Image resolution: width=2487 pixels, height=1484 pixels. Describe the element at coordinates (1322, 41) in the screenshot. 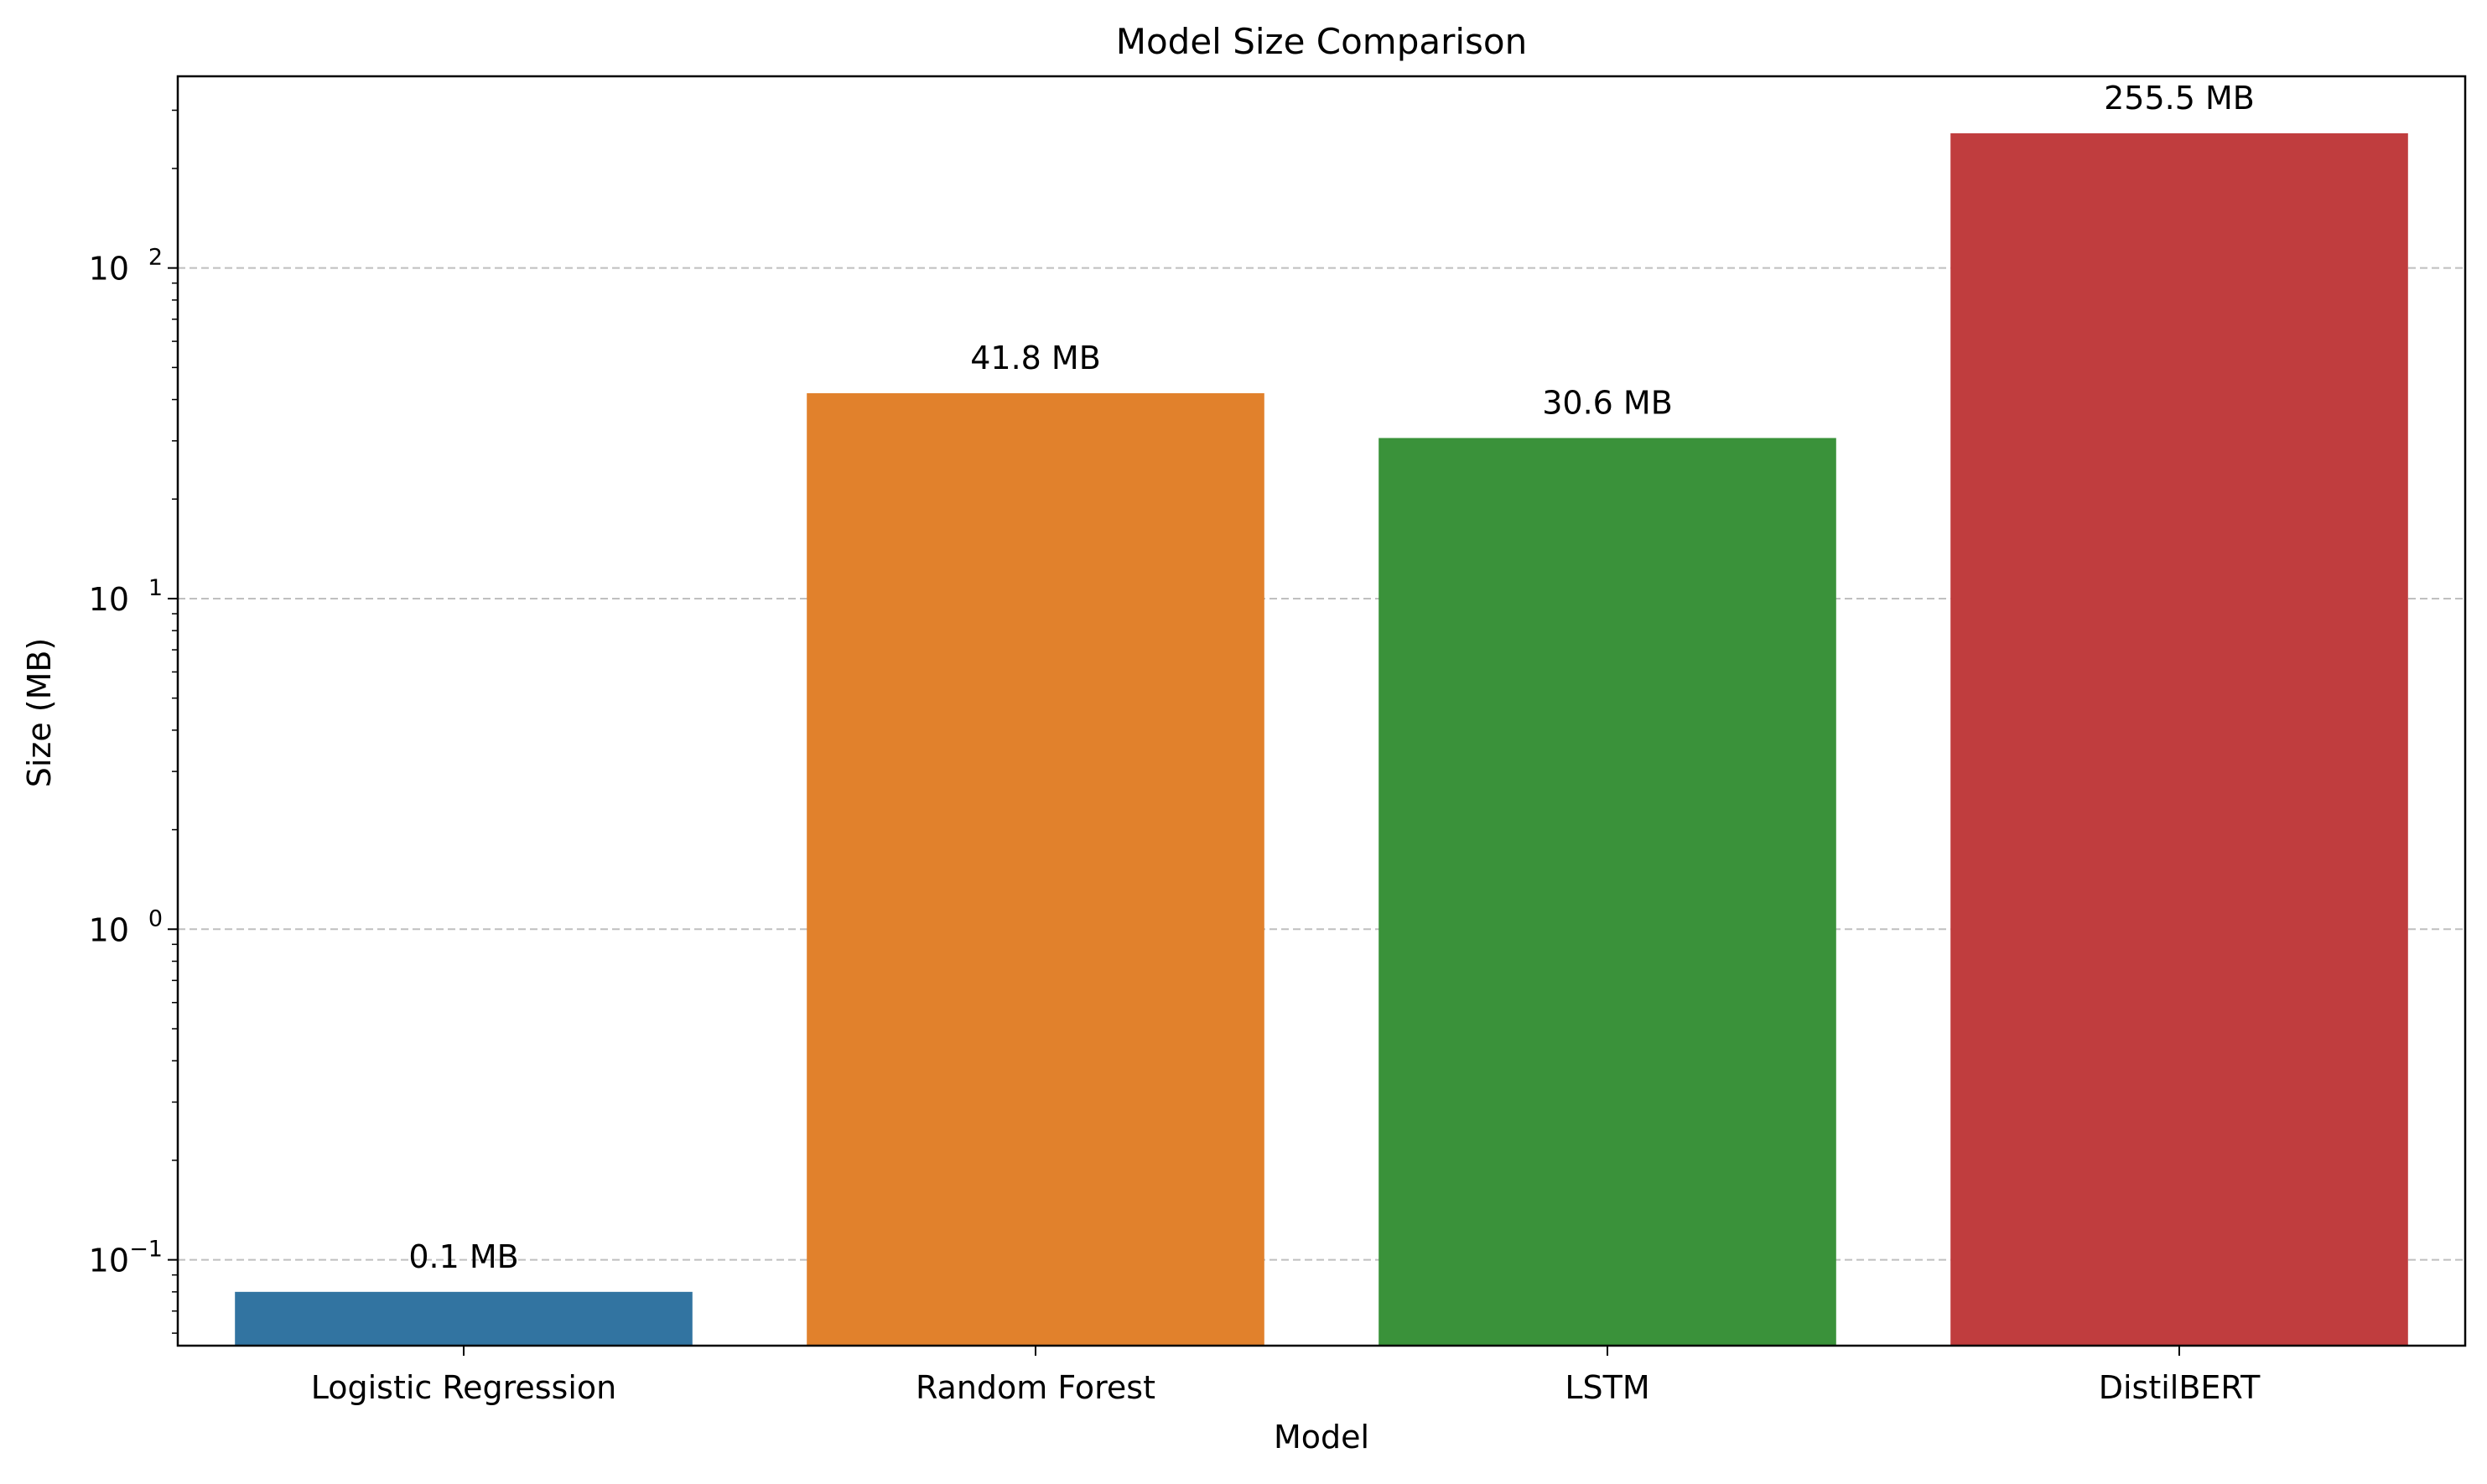

I see `chart-title: Model Size Comparison` at that location.